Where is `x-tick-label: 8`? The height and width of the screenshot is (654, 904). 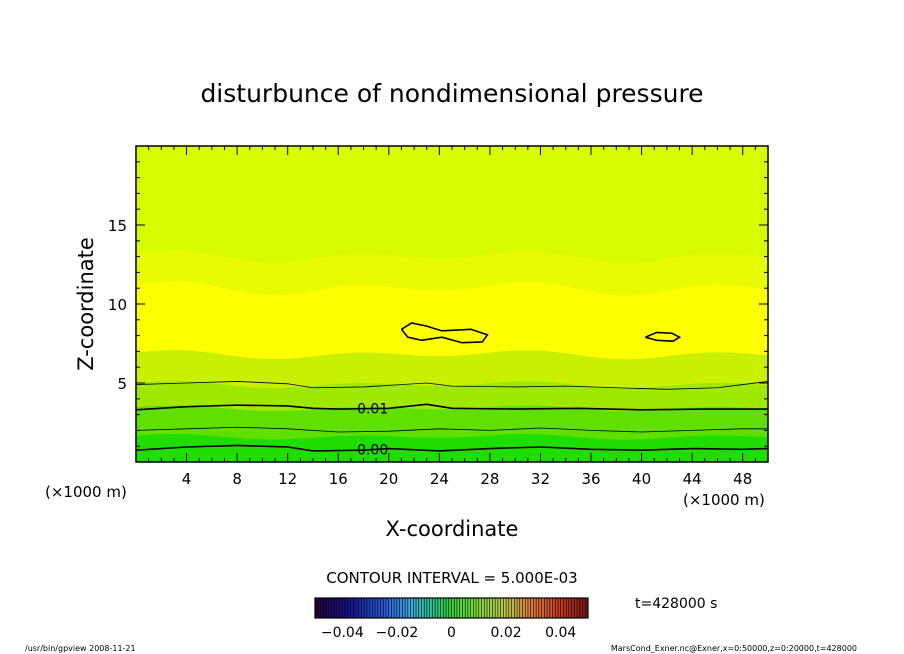
x-tick-label: 8 is located at coordinates (237, 479).